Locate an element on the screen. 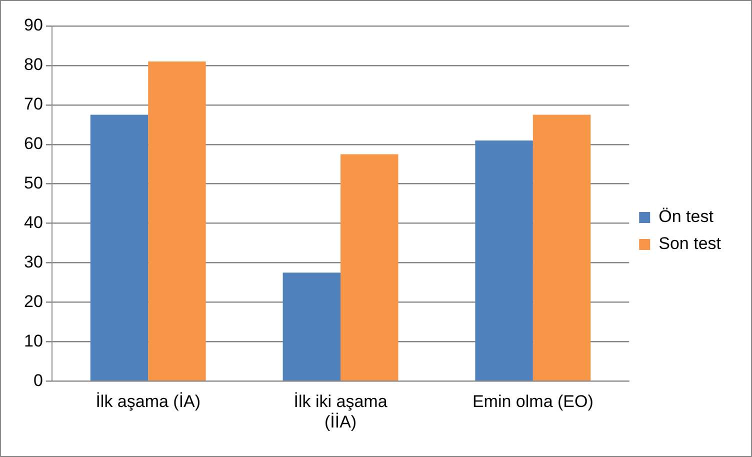 The height and width of the screenshot is (457, 752). y-tick-label: 90 is located at coordinates (33, 25).